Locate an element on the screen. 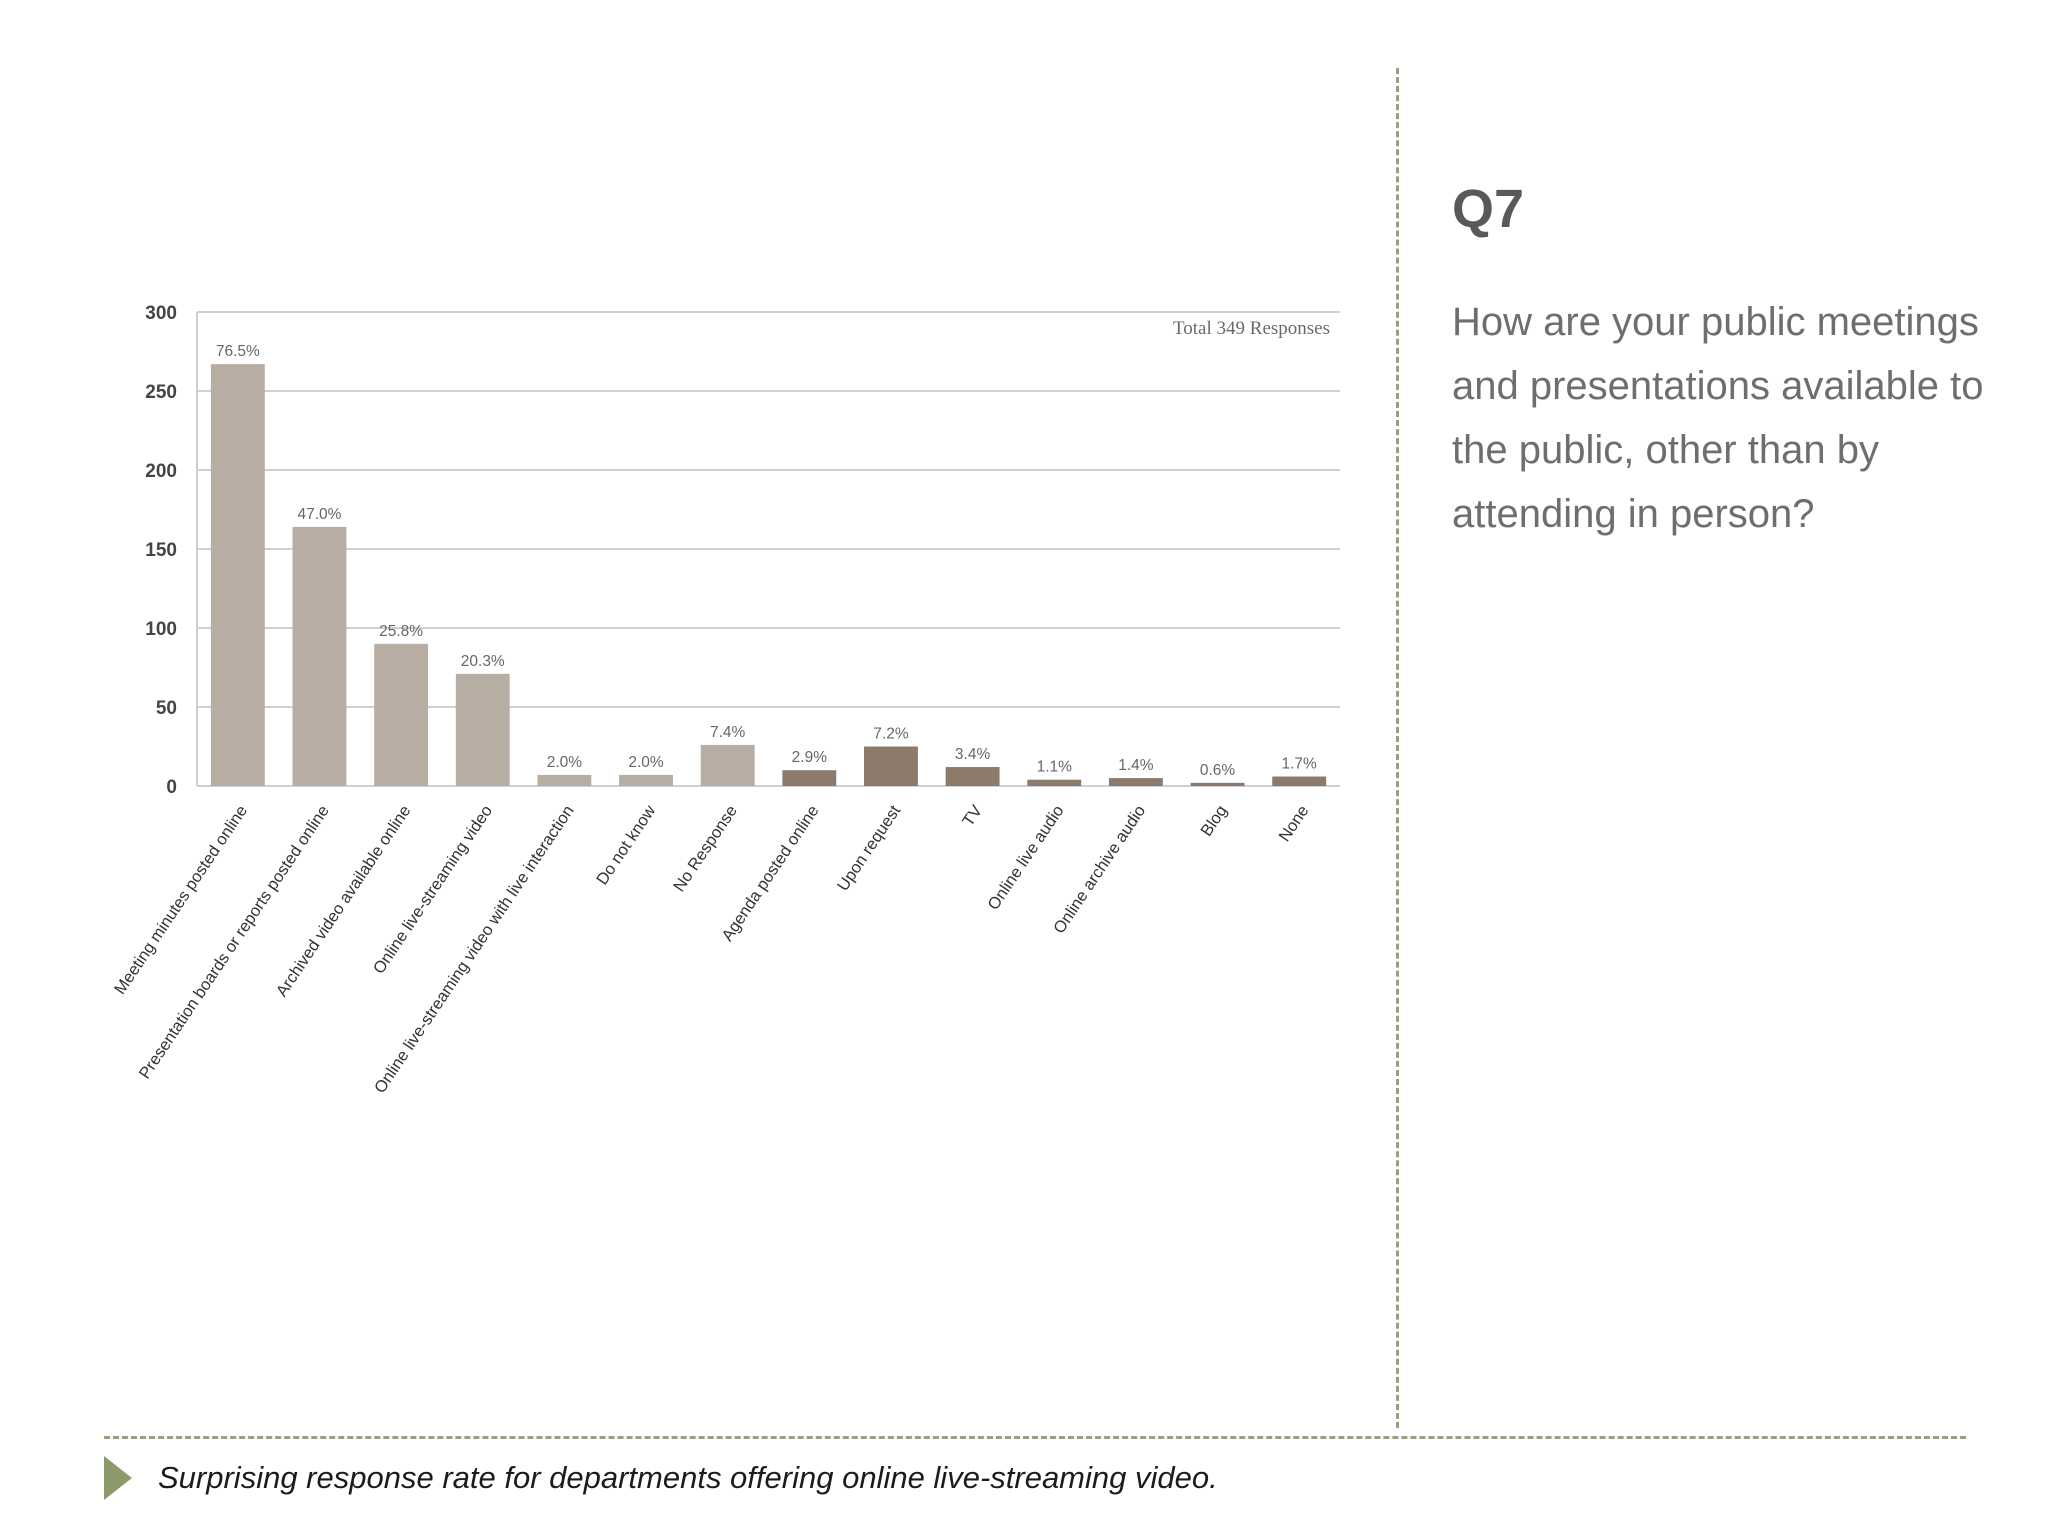 The width and height of the screenshot is (2048, 1536). data-label: 76.5% is located at coordinates (238, 351).